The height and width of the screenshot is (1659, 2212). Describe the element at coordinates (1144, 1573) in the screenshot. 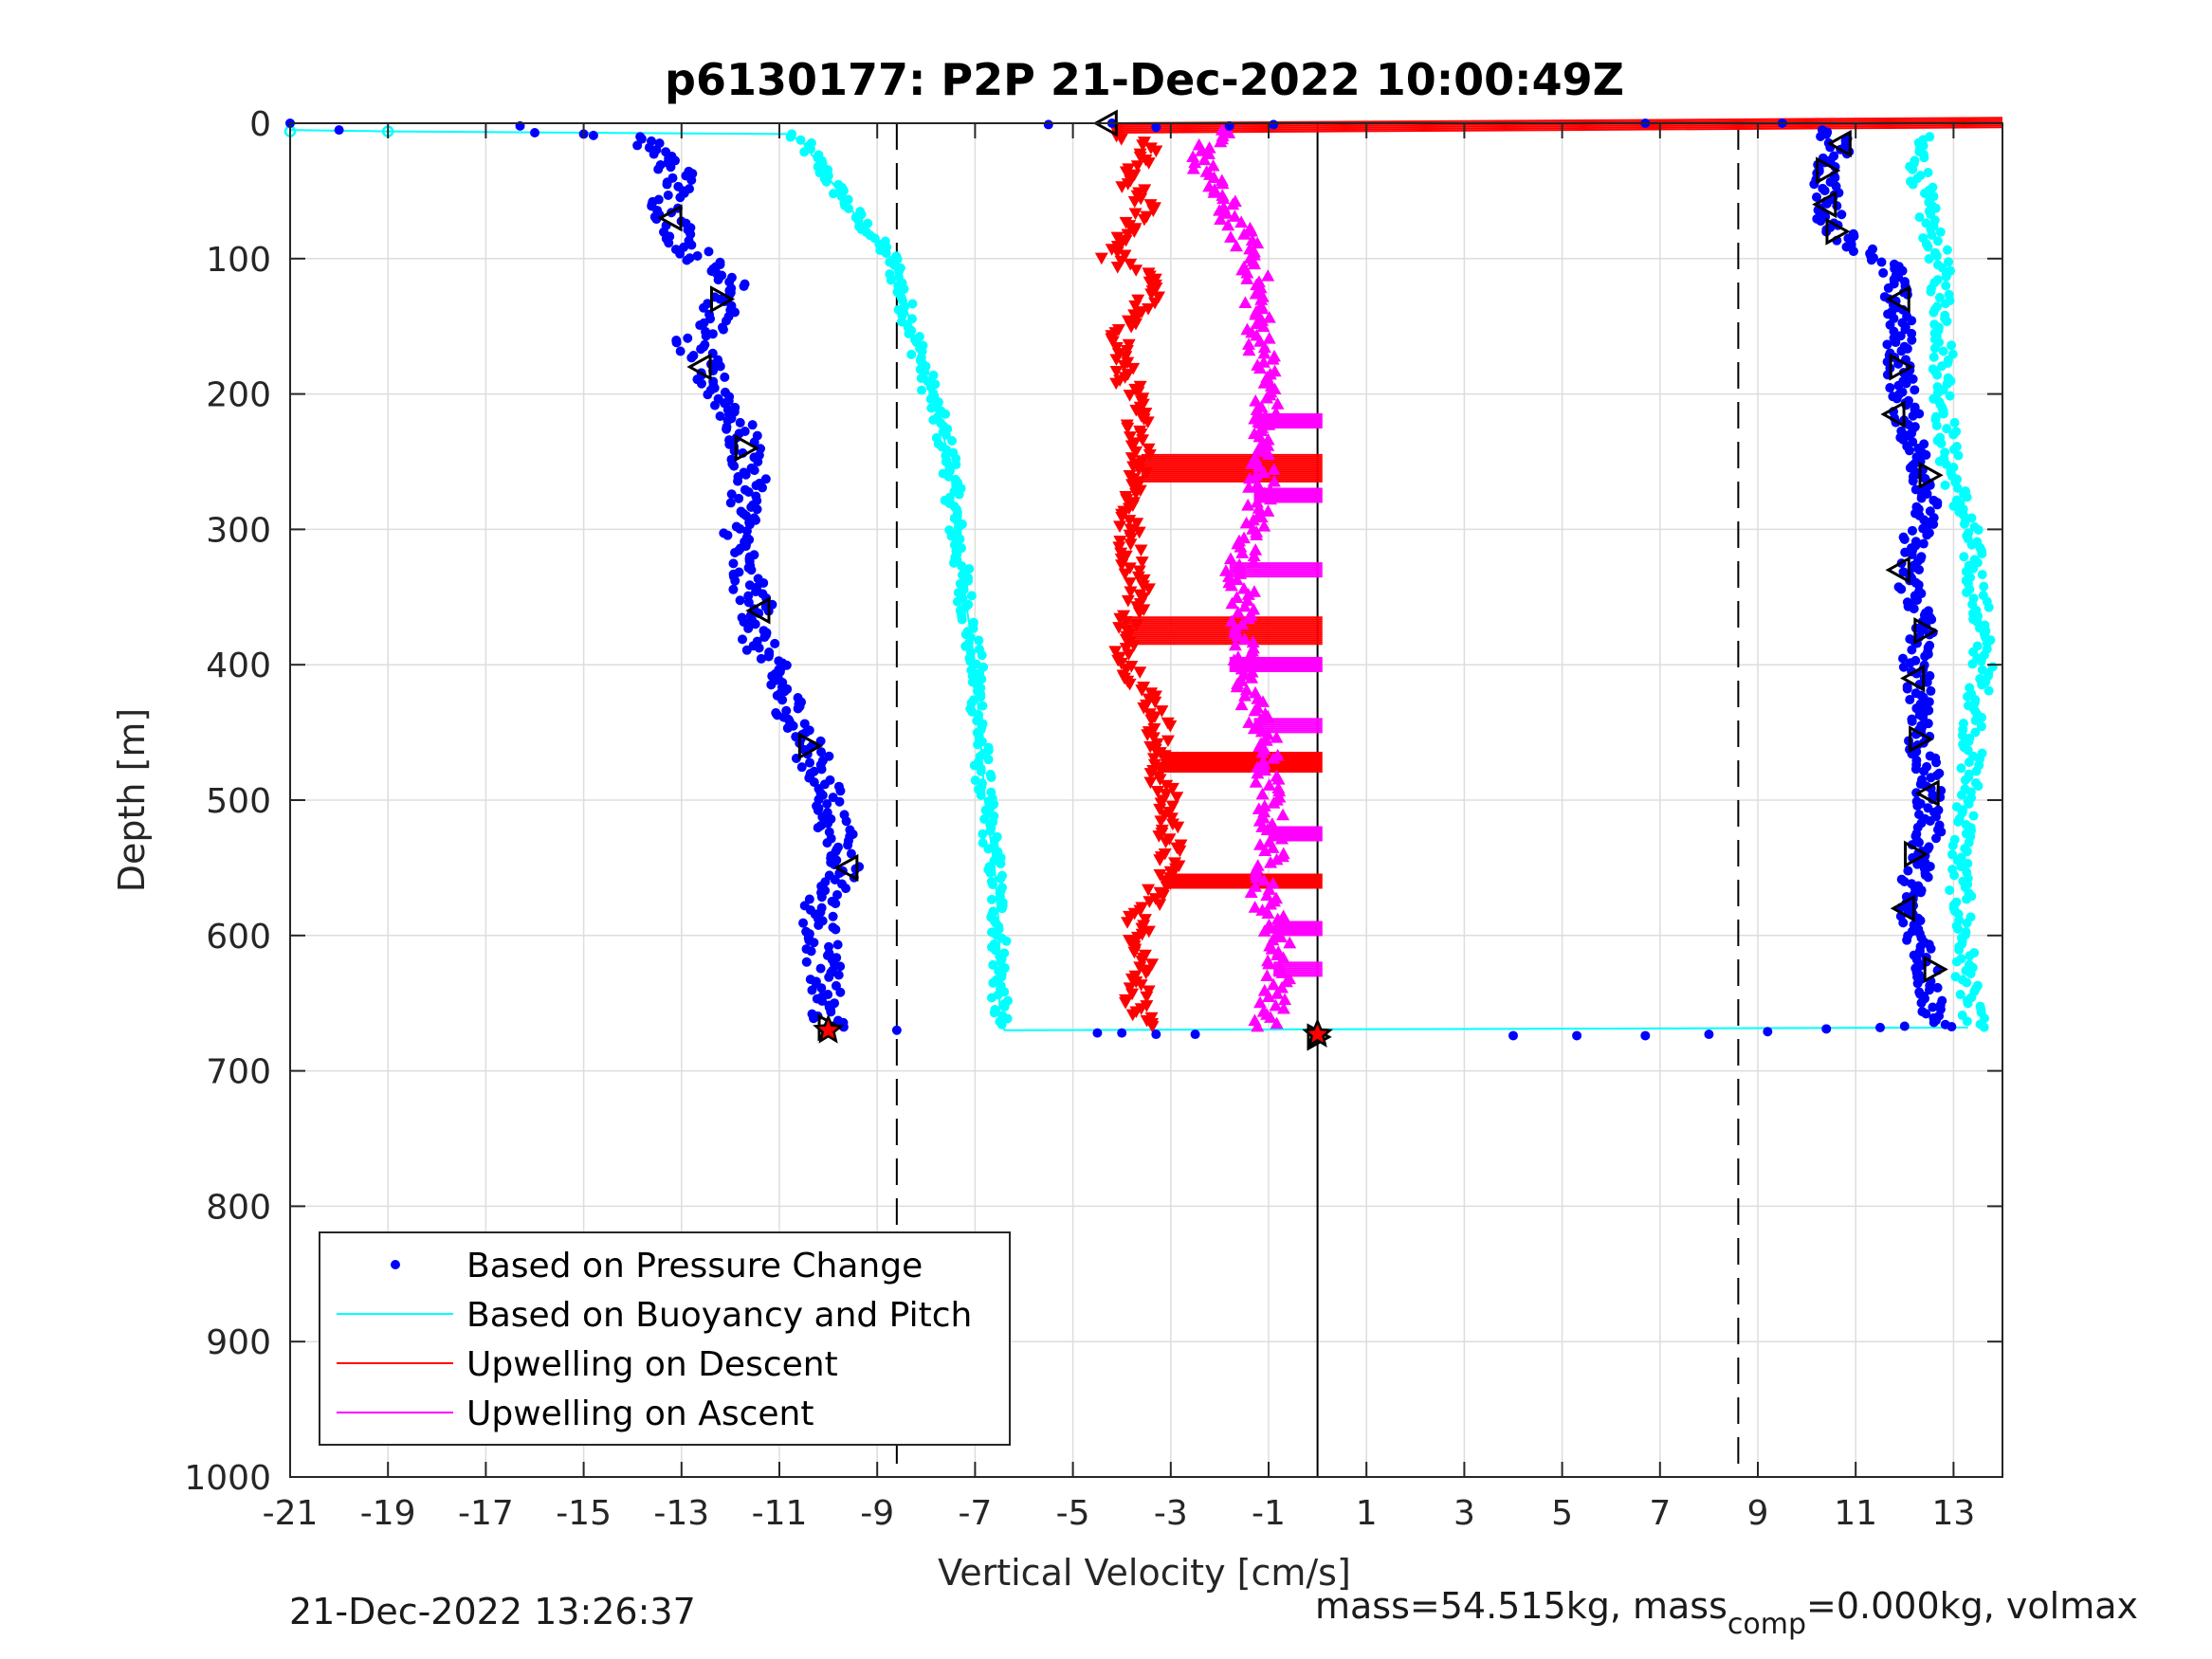

I see `x-axis-label: Vertical Velocity [cm/s]` at that location.